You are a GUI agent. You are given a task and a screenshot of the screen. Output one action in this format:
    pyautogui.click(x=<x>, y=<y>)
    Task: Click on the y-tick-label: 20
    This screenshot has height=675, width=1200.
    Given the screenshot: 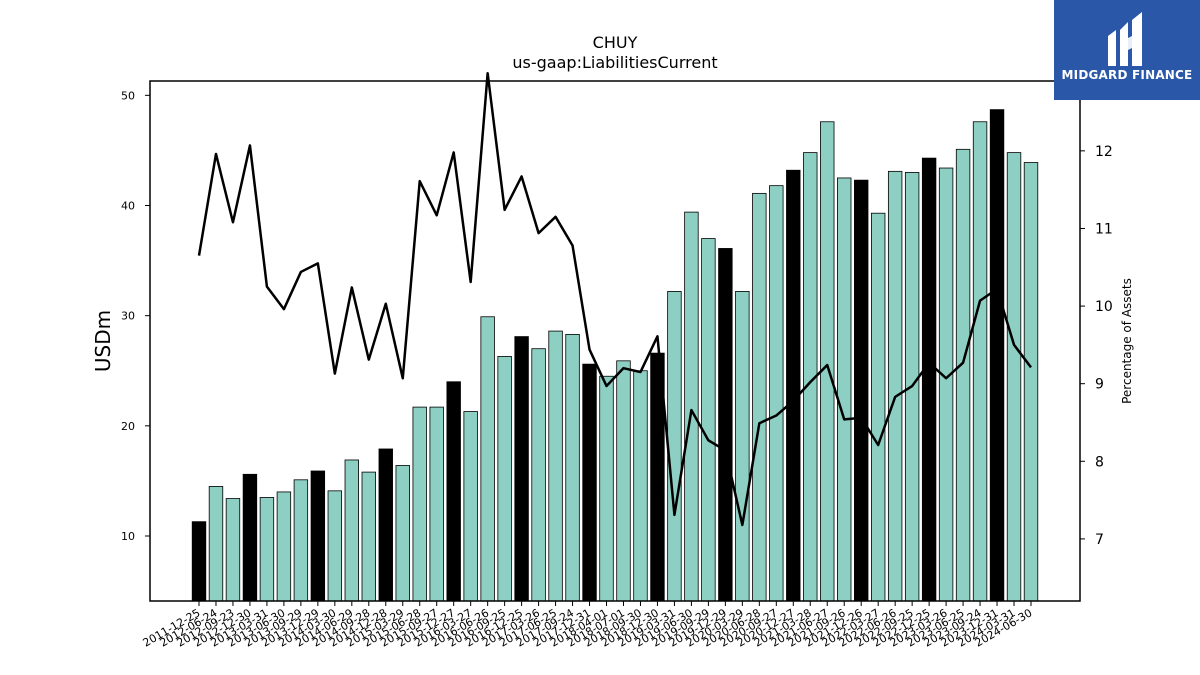 What is the action you would take?
    pyautogui.click(x=128, y=426)
    